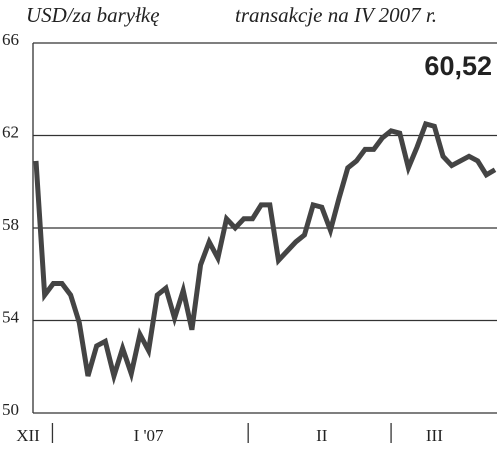 This screenshot has width=500, height=451. What do you see at coordinates (93, 15) in the screenshot?
I see `chart-title: USD/za baryłkę` at bounding box center [93, 15].